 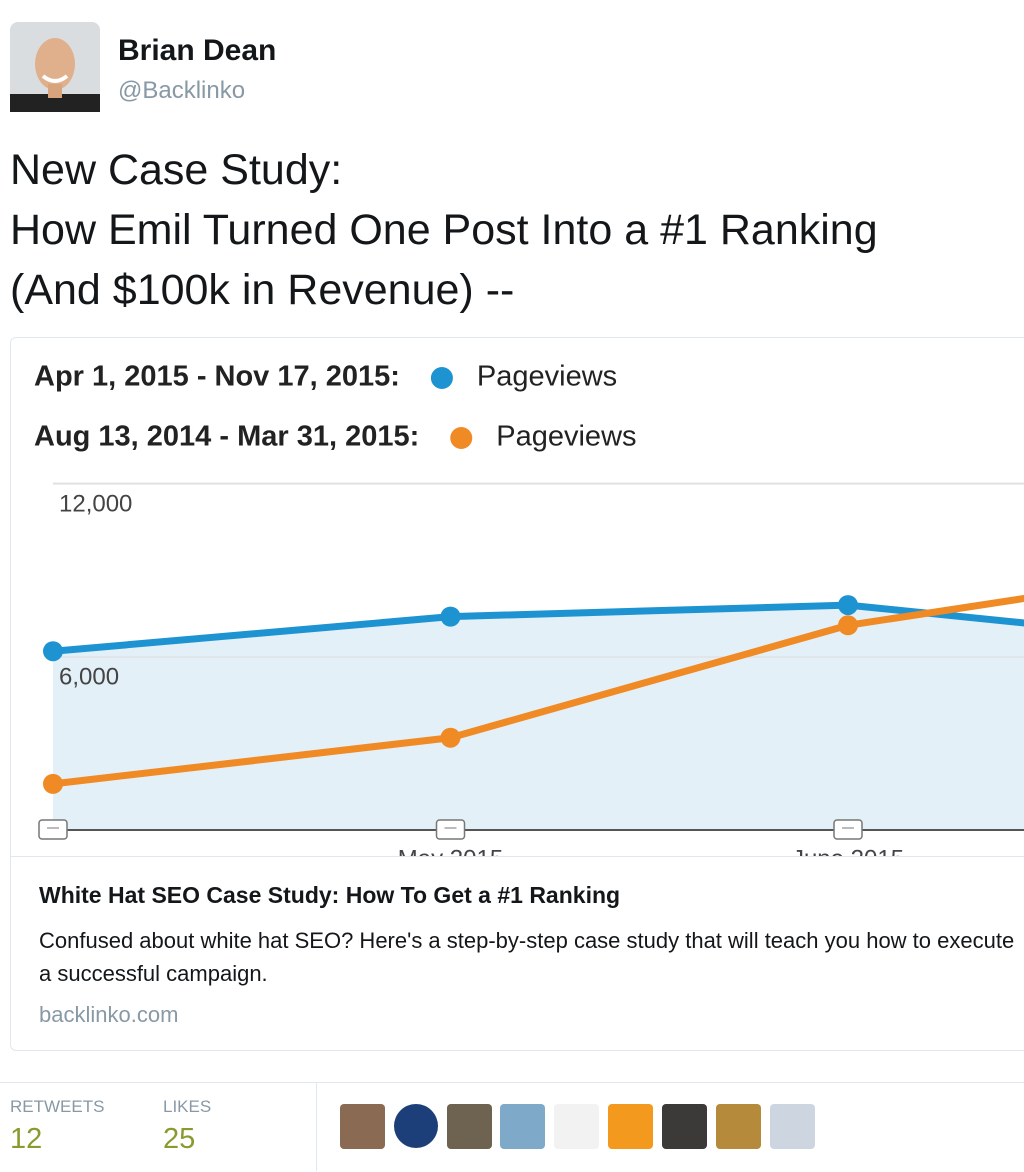 I want to click on line, so click(x=538, y=628).